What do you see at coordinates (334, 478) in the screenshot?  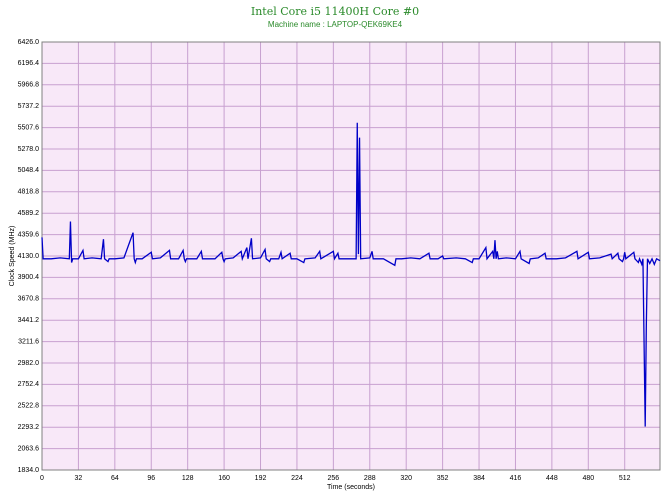 I see `x-tick-label: 256` at bounding box center [334, 478].